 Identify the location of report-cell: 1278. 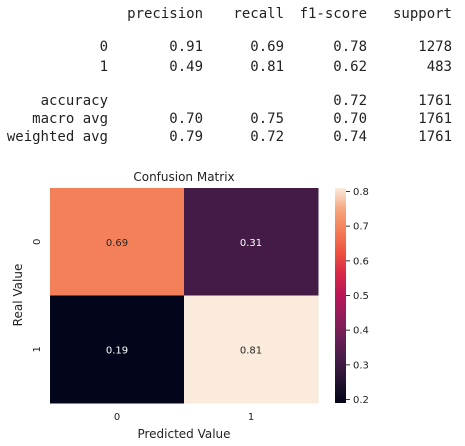
(435, 47).